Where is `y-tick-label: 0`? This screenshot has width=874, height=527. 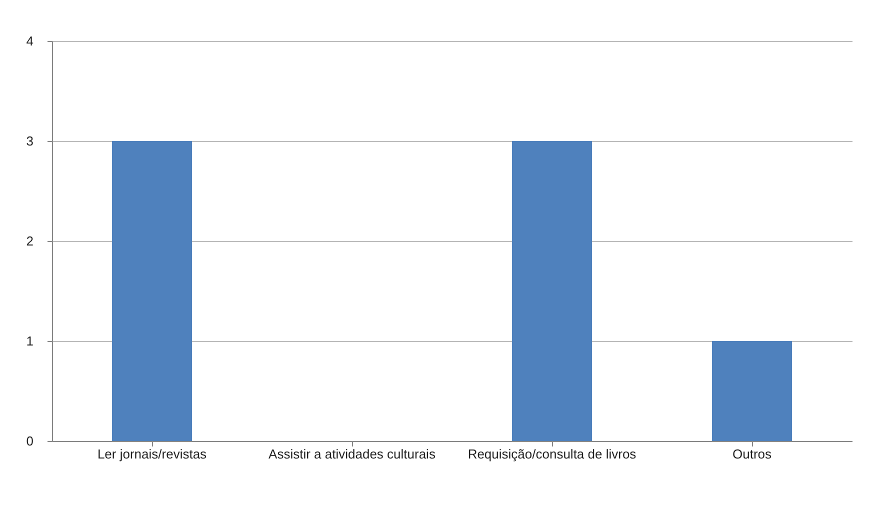
y-tick-label: 0 is located at coordinates (30, 441).